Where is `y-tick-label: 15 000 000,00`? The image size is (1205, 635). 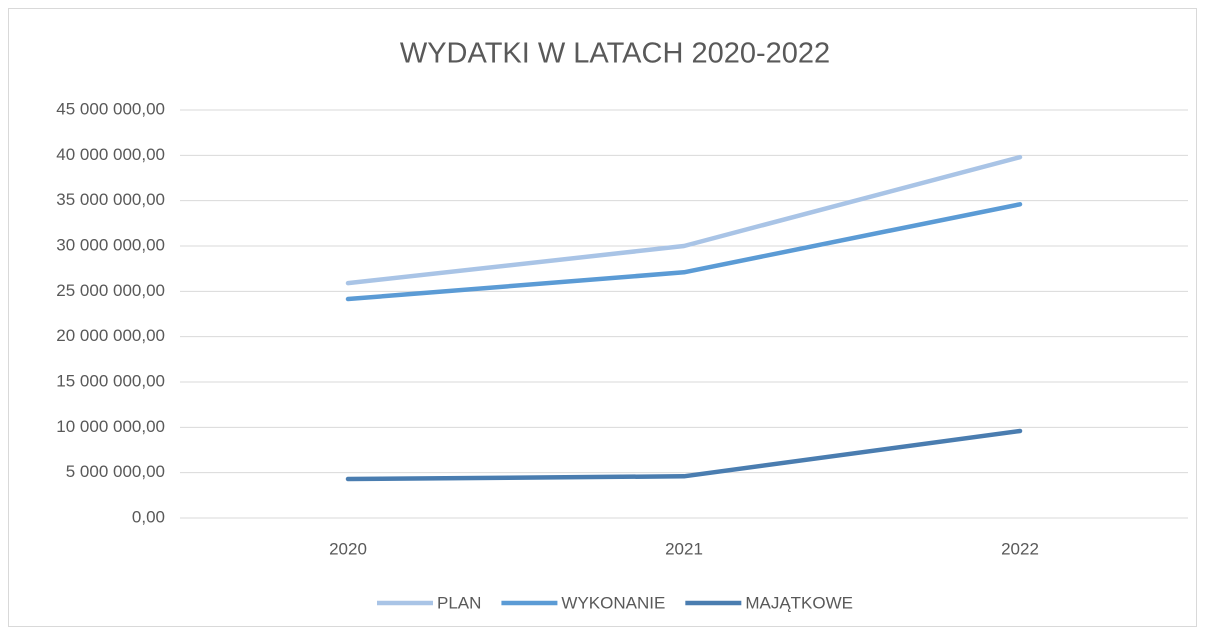
y-tick-label: 15 000 000,00 is located at coordinates (110, 380).